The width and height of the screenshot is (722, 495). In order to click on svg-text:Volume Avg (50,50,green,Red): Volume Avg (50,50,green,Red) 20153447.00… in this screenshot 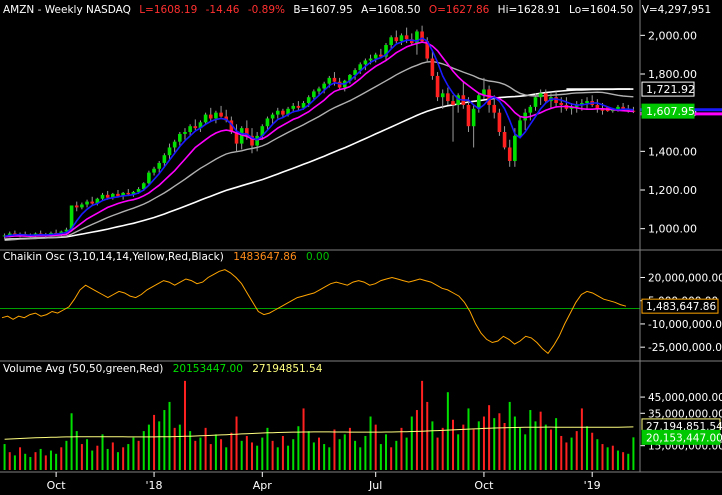, I will do `click(163, 369)`.